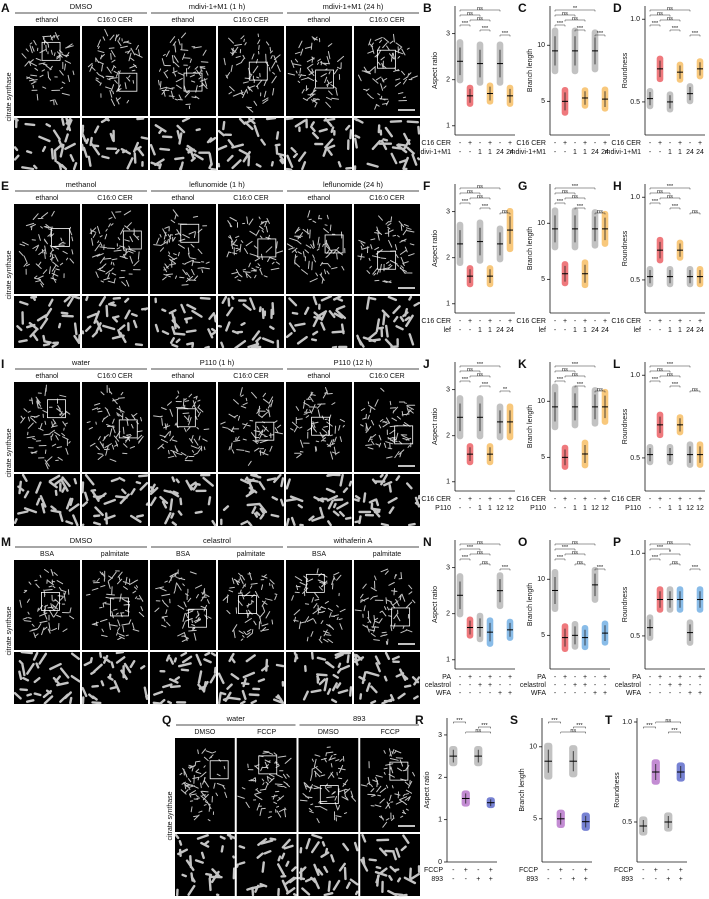 This screenshot has height=899, width=709. I want to click on y-axis-label: Roundness, so click(625, 248).